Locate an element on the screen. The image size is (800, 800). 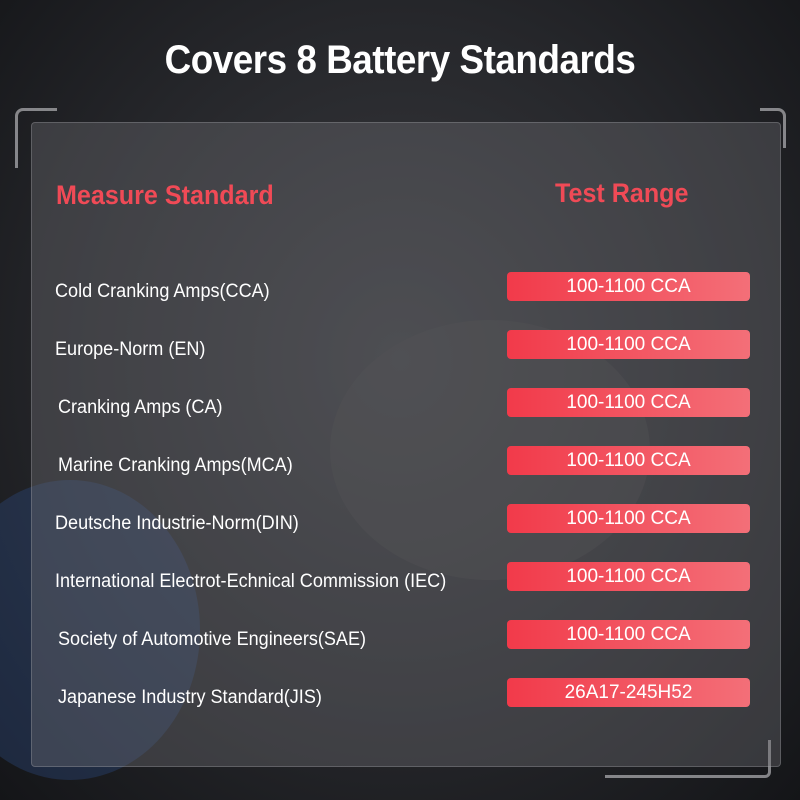
measure-standard-header: Measure Standard is located at coordinates (165, 195).